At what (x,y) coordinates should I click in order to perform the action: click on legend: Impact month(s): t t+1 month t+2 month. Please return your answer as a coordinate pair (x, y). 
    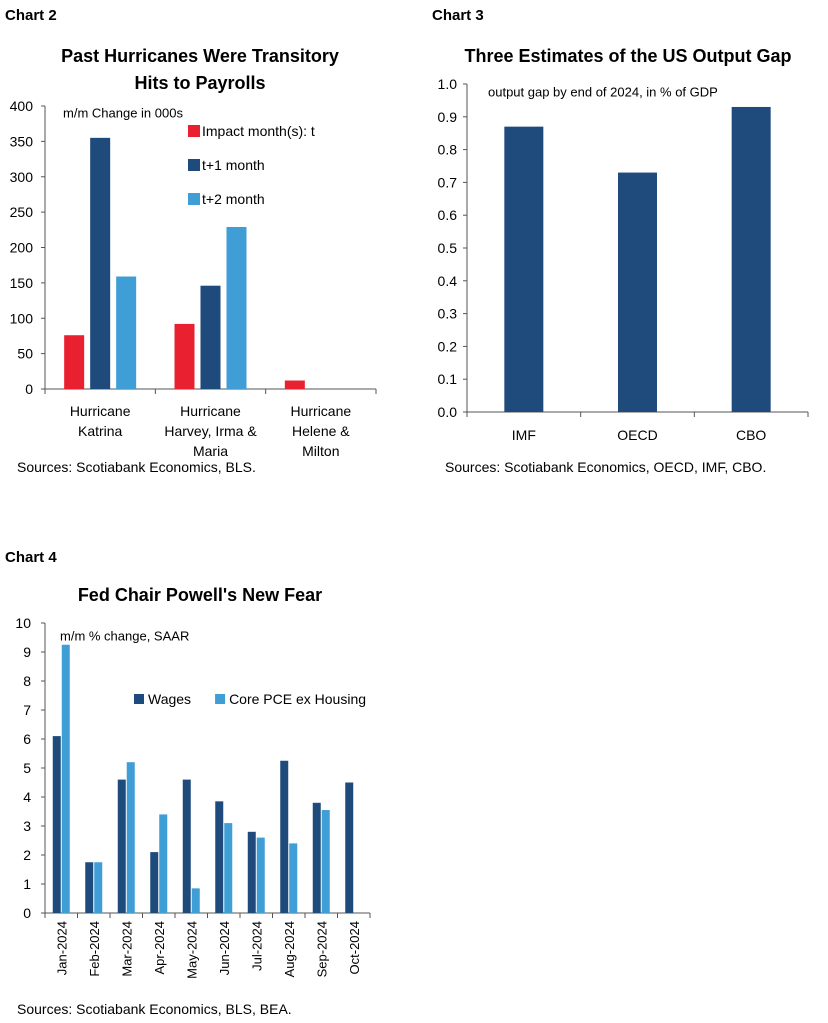
    Looking at the image, I should click on (251, 165).